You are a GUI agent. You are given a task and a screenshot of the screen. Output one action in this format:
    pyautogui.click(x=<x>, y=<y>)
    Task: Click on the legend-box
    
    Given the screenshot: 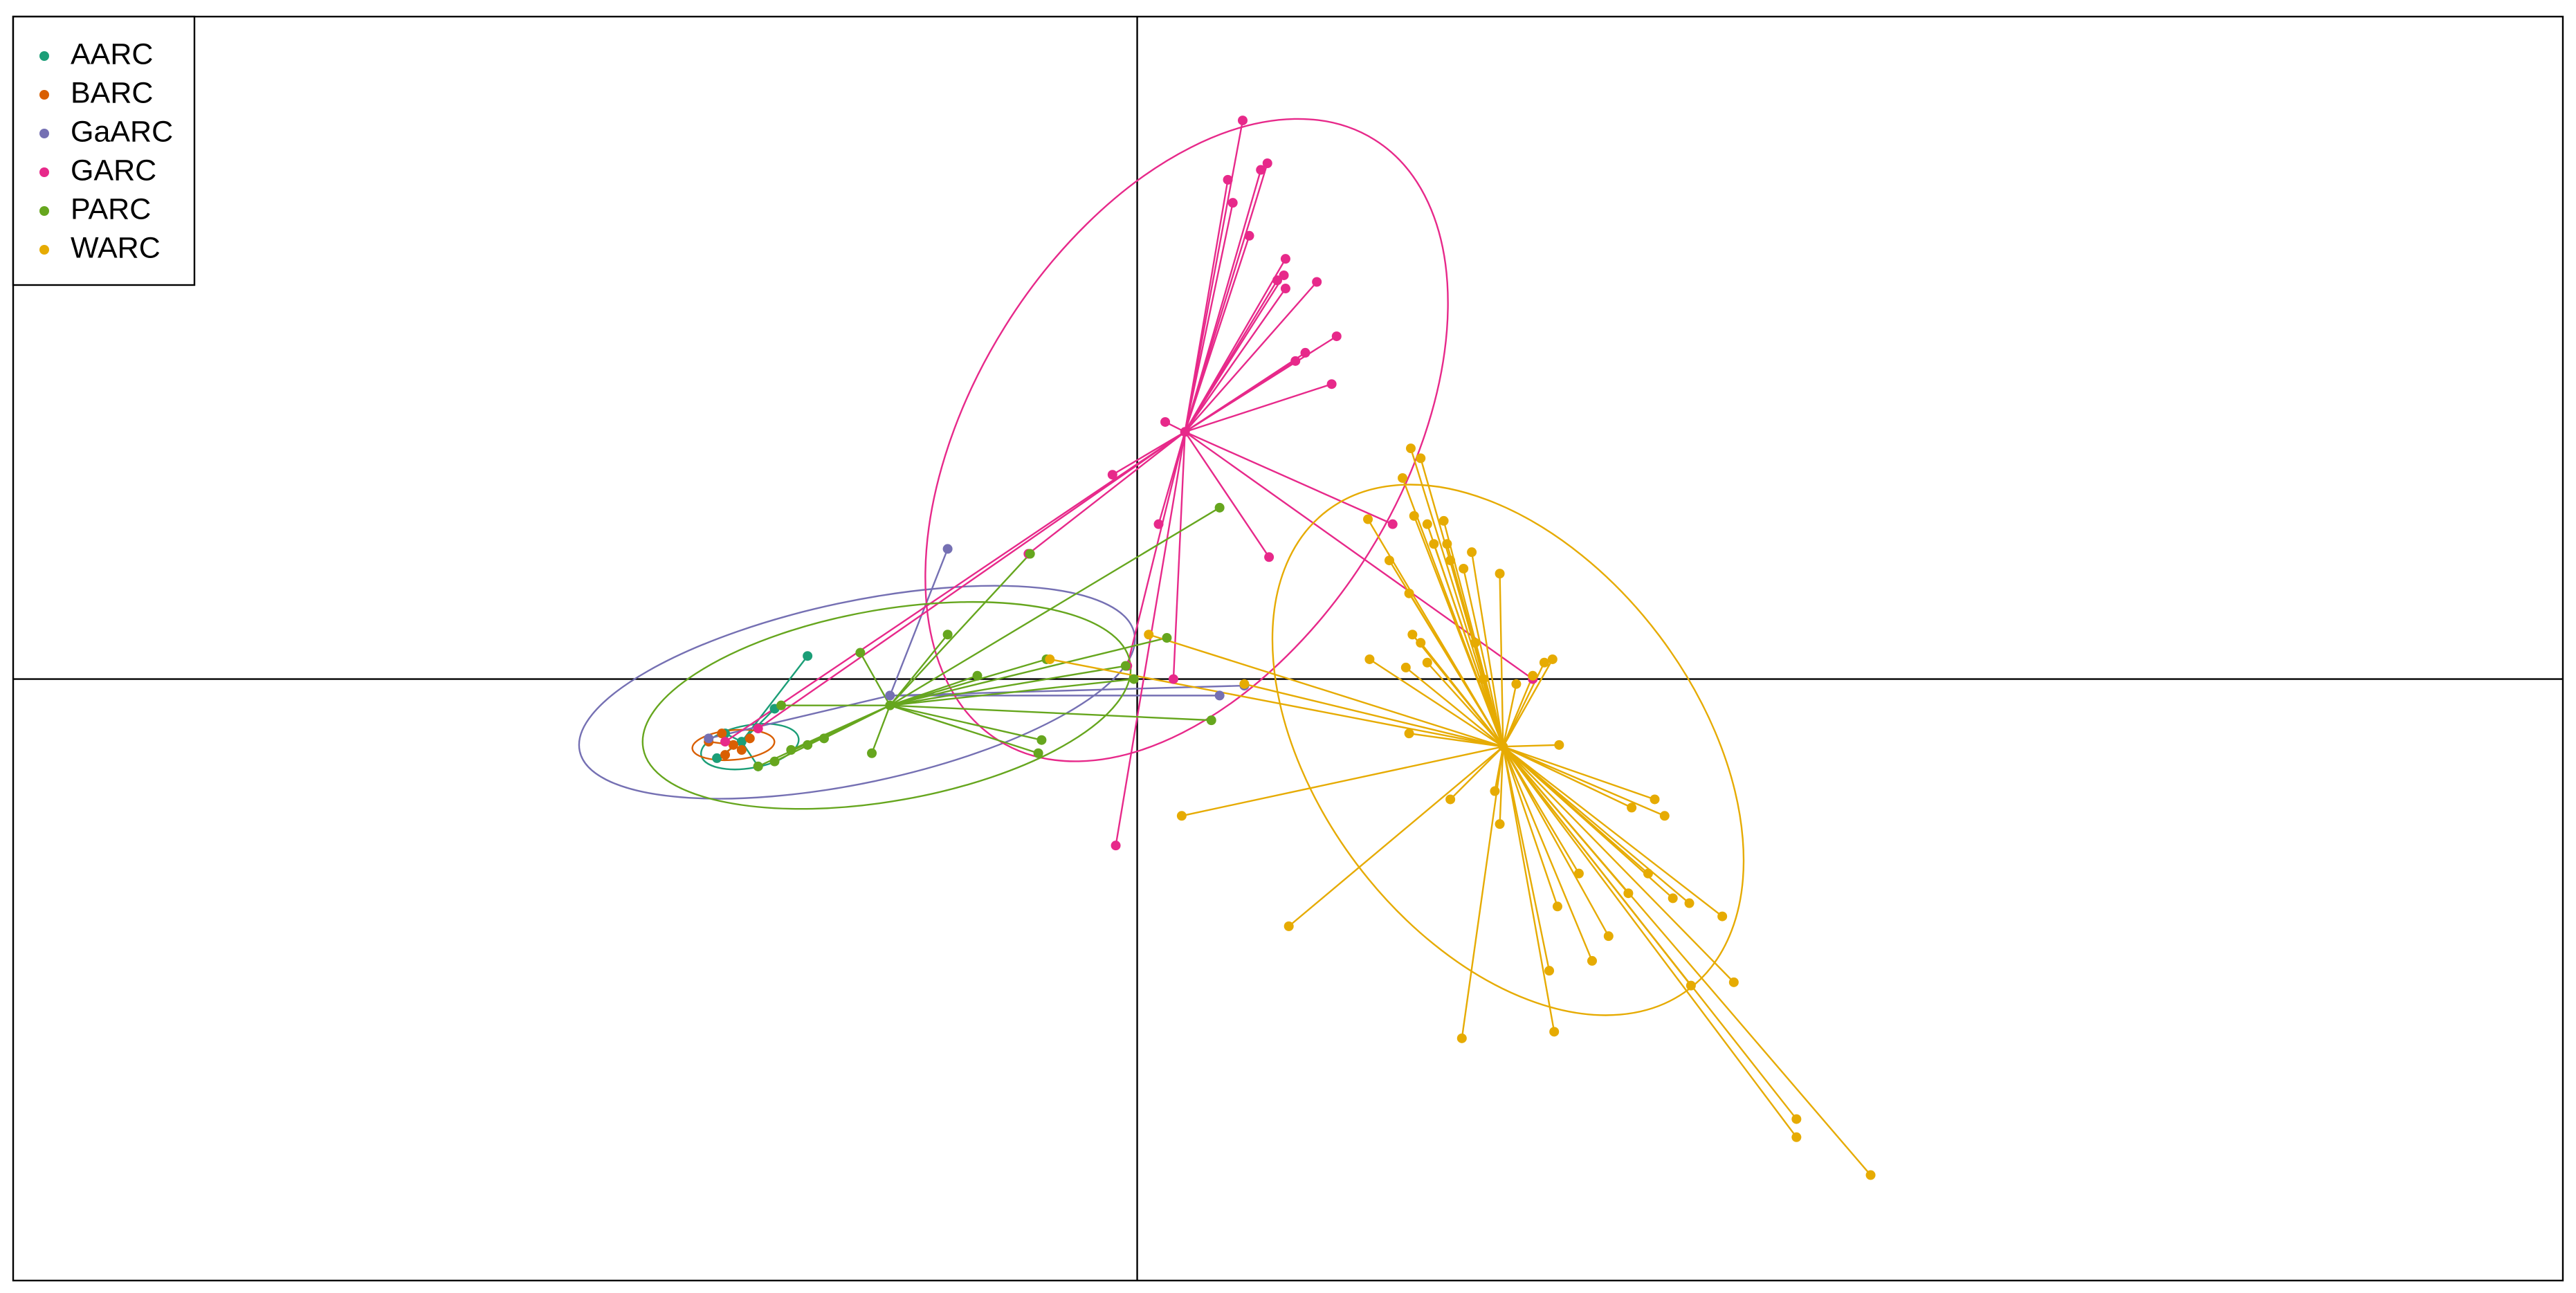 What is the action you would take?
    pyautogui.click(x=104, y=150)
    